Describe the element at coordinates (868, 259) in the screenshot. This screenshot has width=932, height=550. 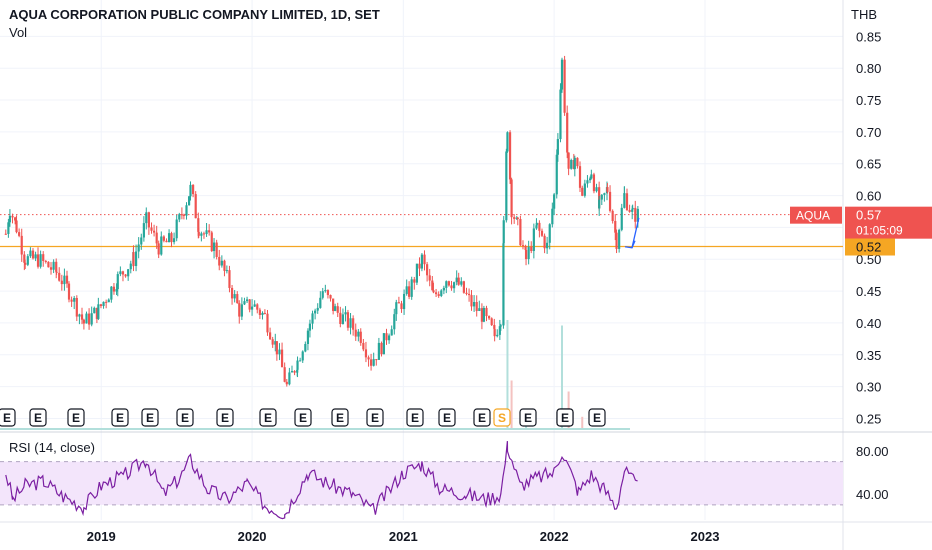
I see `y-tick-label: 0.50` at that location.